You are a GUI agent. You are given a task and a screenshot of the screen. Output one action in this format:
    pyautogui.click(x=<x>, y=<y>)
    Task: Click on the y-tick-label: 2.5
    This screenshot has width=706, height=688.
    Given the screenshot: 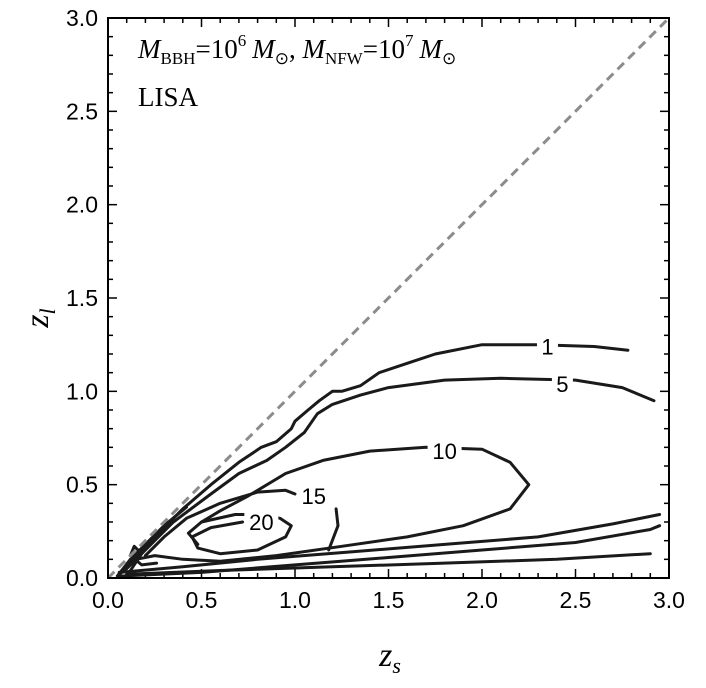 What is the action you would take?
    pyautogui.click(x=82, y=111)
    